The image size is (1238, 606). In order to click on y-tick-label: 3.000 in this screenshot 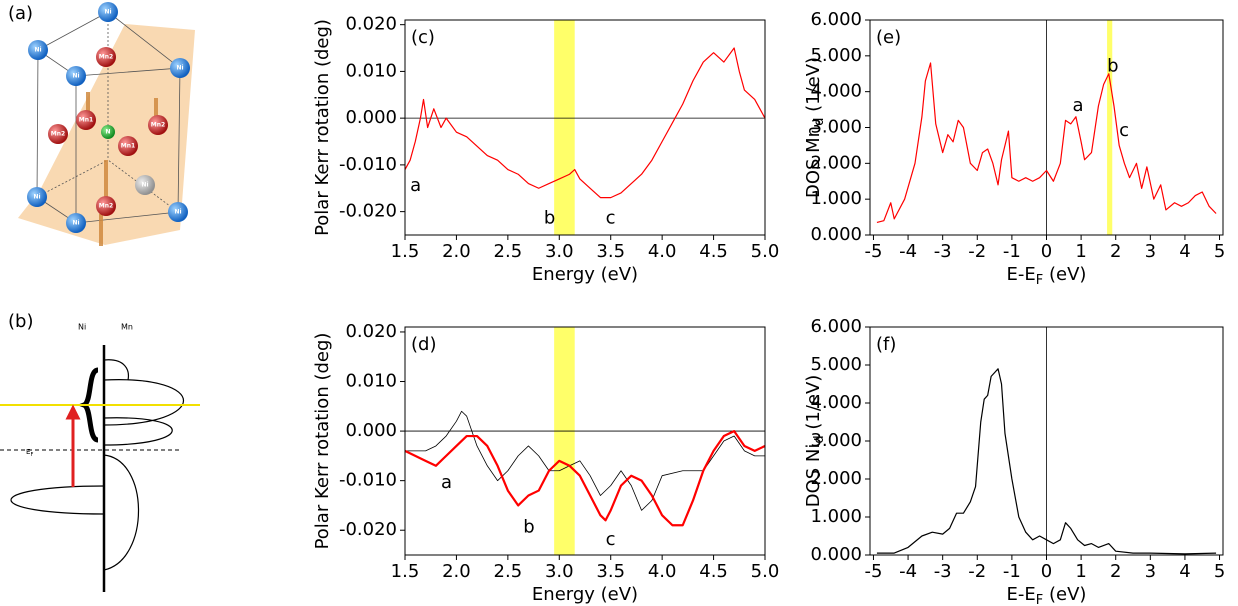, I will do `click(836, 127)`.